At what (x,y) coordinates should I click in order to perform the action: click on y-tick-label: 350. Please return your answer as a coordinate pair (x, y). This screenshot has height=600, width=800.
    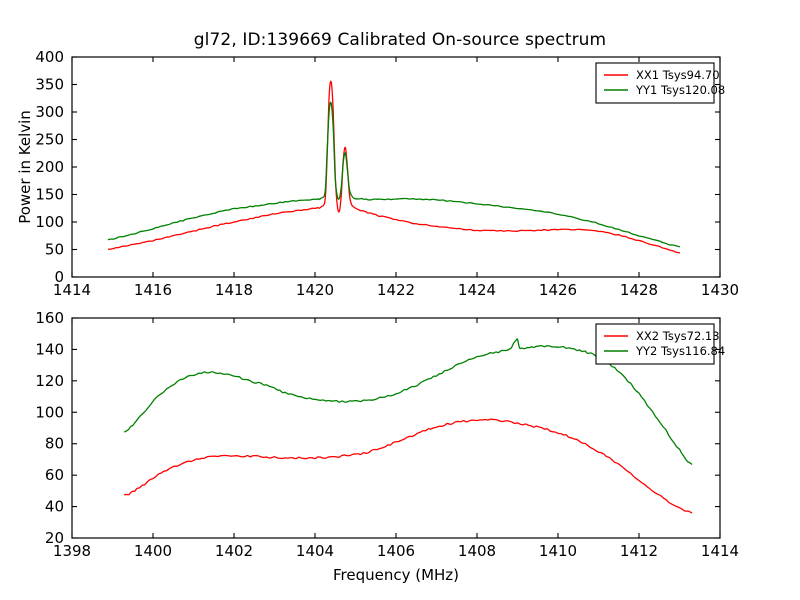
    Looking at the image, I should click on (49, 85).